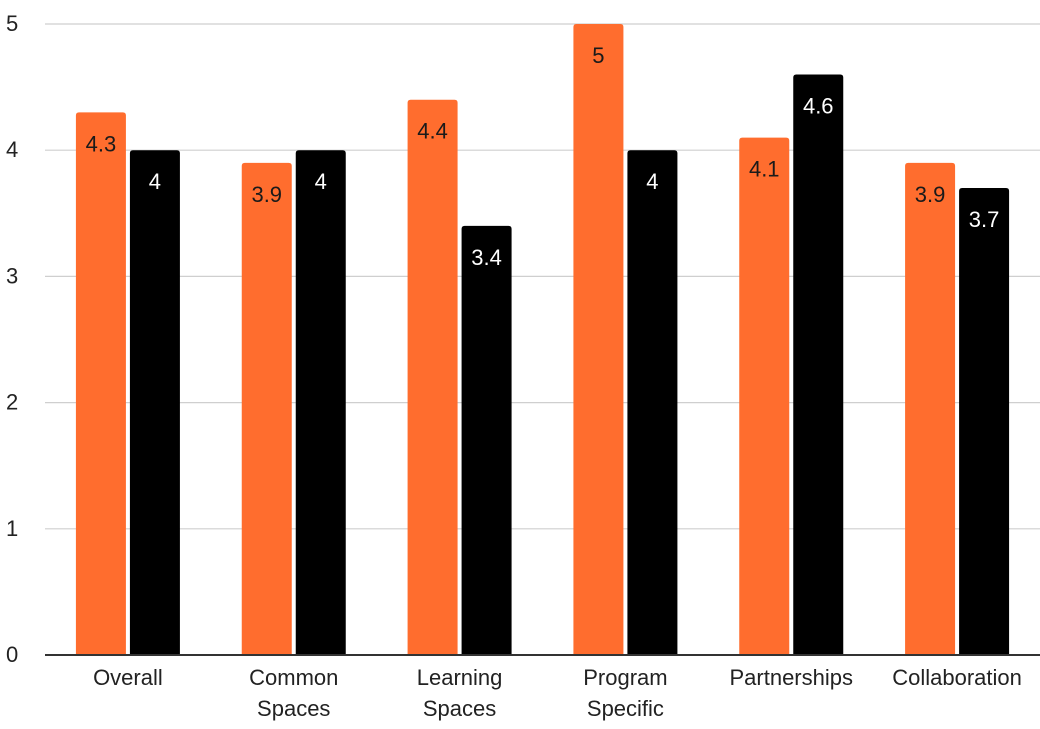 The height and width of the screenshot is (729, 1040). What do you see at coordinates (957, 677) in the screenshot?
I see `x-tick-label: Collaboration` at bounding box center [957, 677].